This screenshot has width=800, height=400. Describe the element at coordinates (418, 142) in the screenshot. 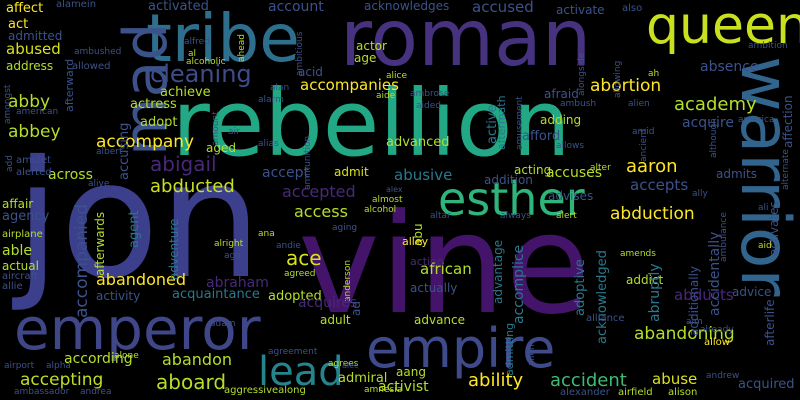

I see `word-advanced: advanced` at that location.